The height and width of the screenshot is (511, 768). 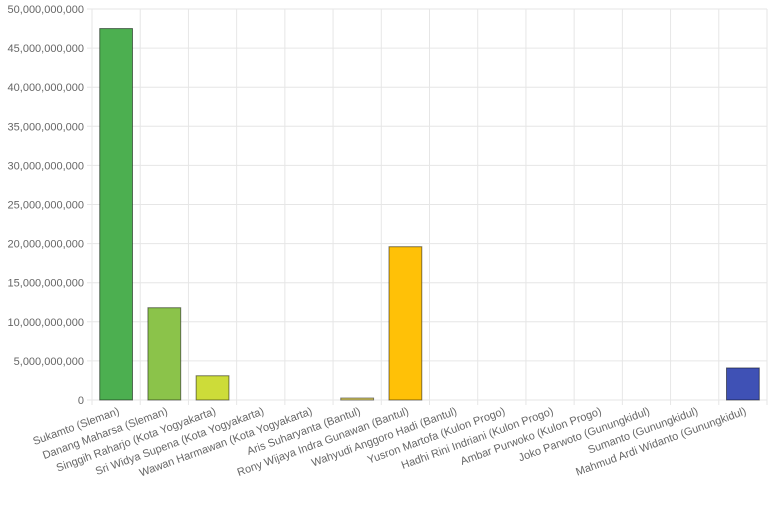 What do you see at coordinates (46, 127) in the screenshot?
I see `y-tick-label: 35,000,000,000` at bounding box center [46, 127].